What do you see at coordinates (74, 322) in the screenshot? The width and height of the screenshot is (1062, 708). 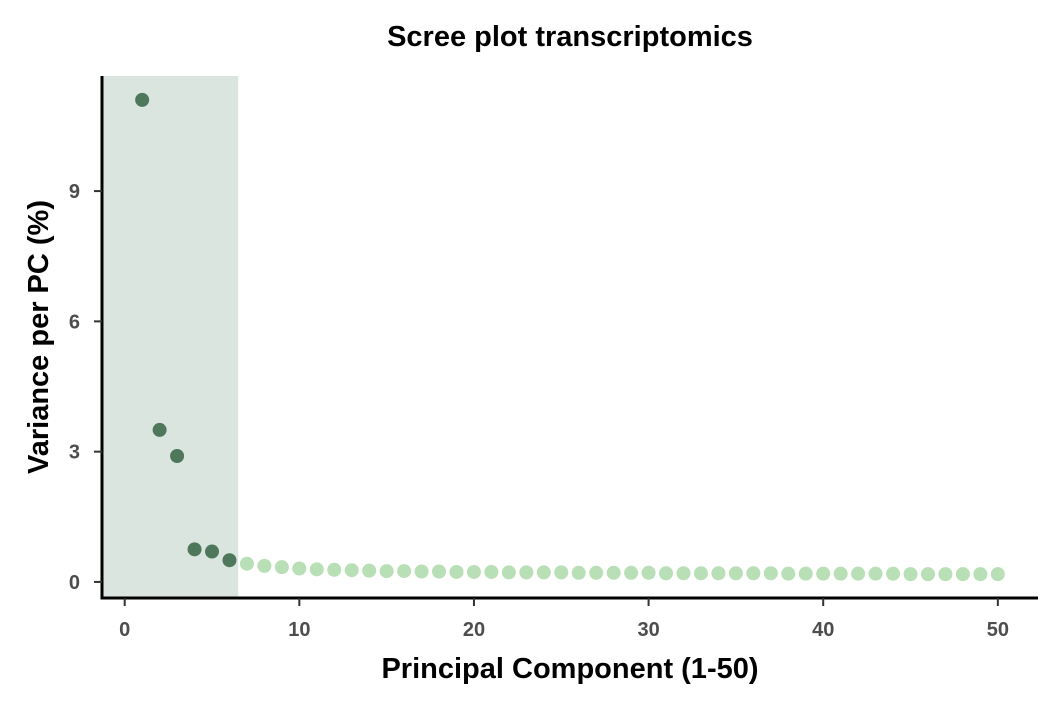 I see `y-tick-label: 6` at bounding box center [74, 322].